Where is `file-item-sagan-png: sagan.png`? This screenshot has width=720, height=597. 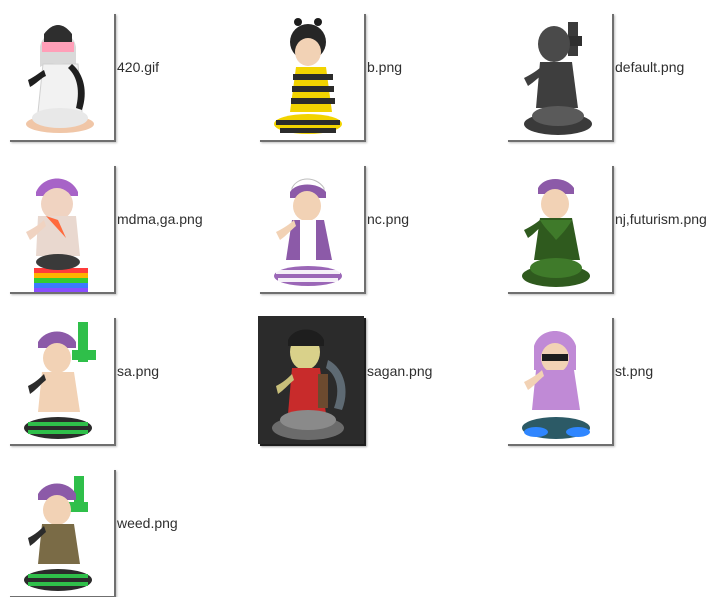
file-item-sagan-png: sagan.png is located at coordinates (365, 374).